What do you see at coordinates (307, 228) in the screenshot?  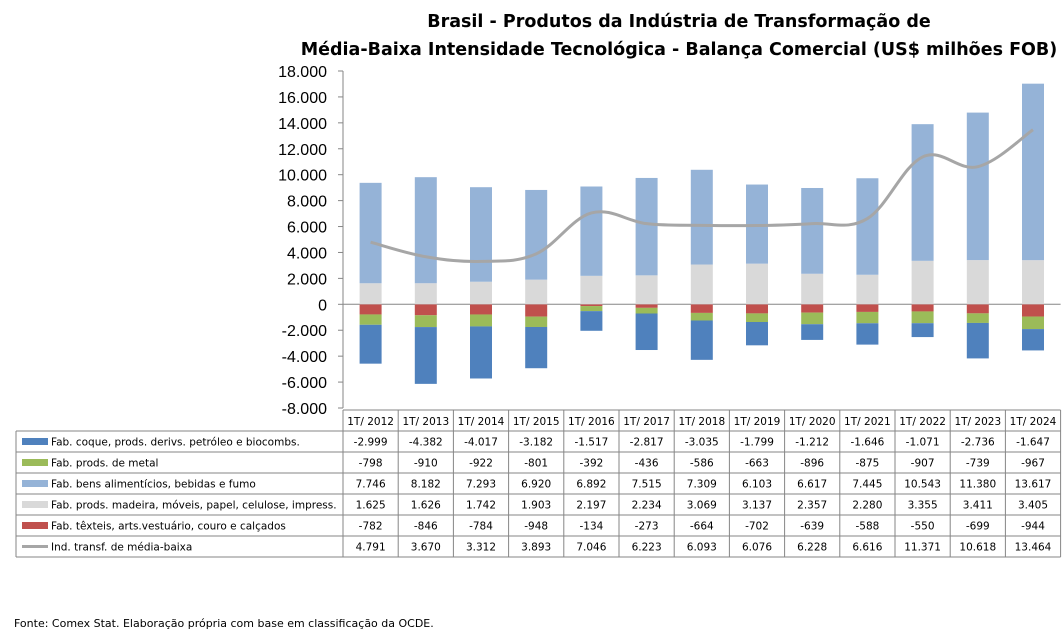 I see `y-tick-label: 6.000` at bounding box center [307, 228].